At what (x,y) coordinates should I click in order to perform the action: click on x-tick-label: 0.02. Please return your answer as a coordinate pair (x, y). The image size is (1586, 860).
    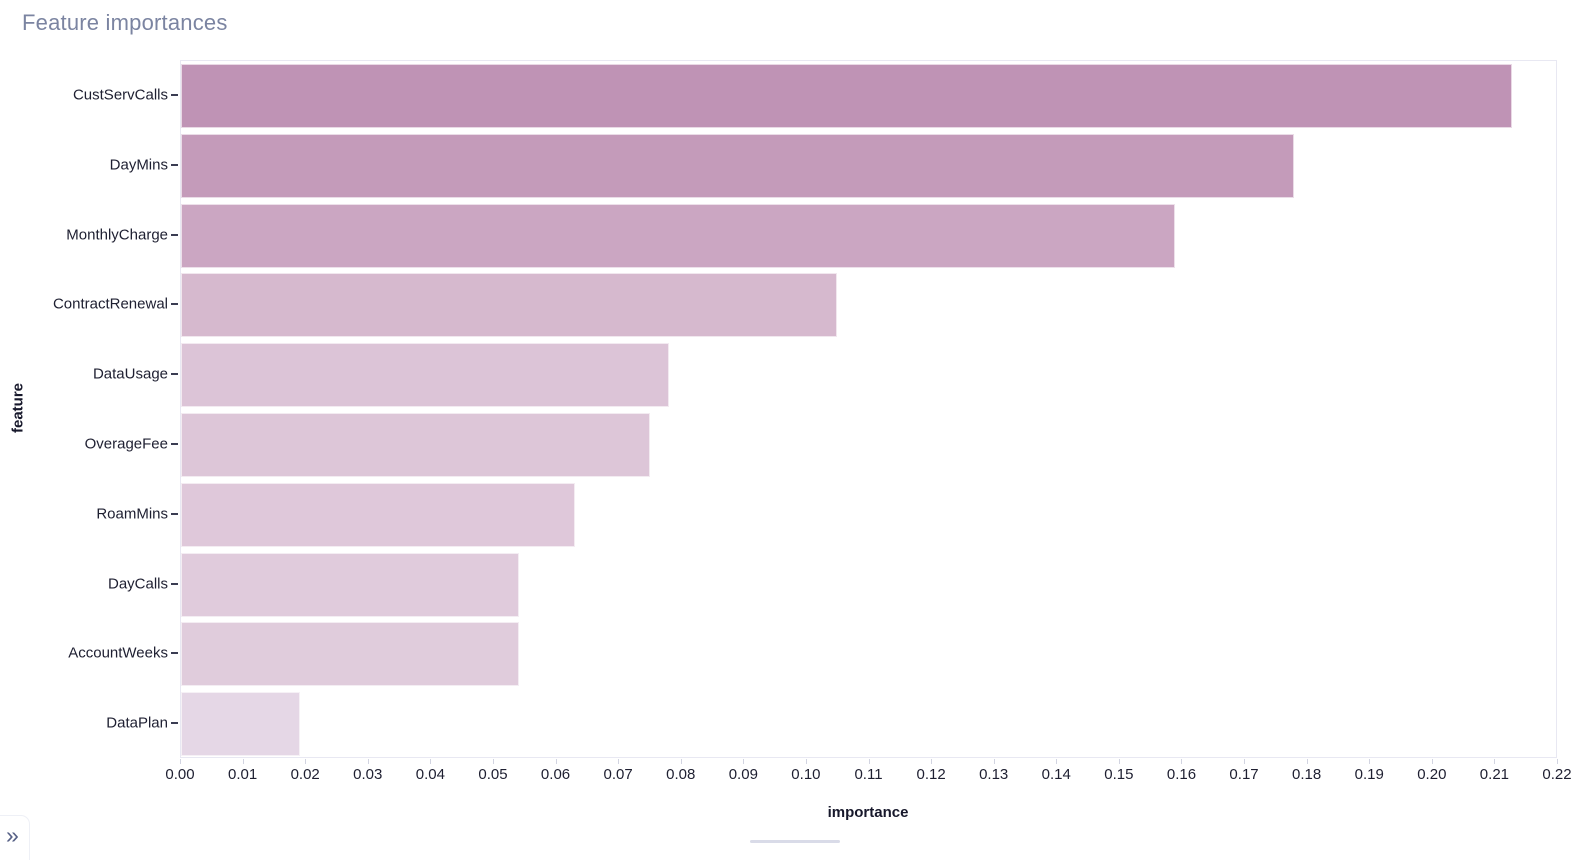
    Looking at the image, I should click on (305, 774).